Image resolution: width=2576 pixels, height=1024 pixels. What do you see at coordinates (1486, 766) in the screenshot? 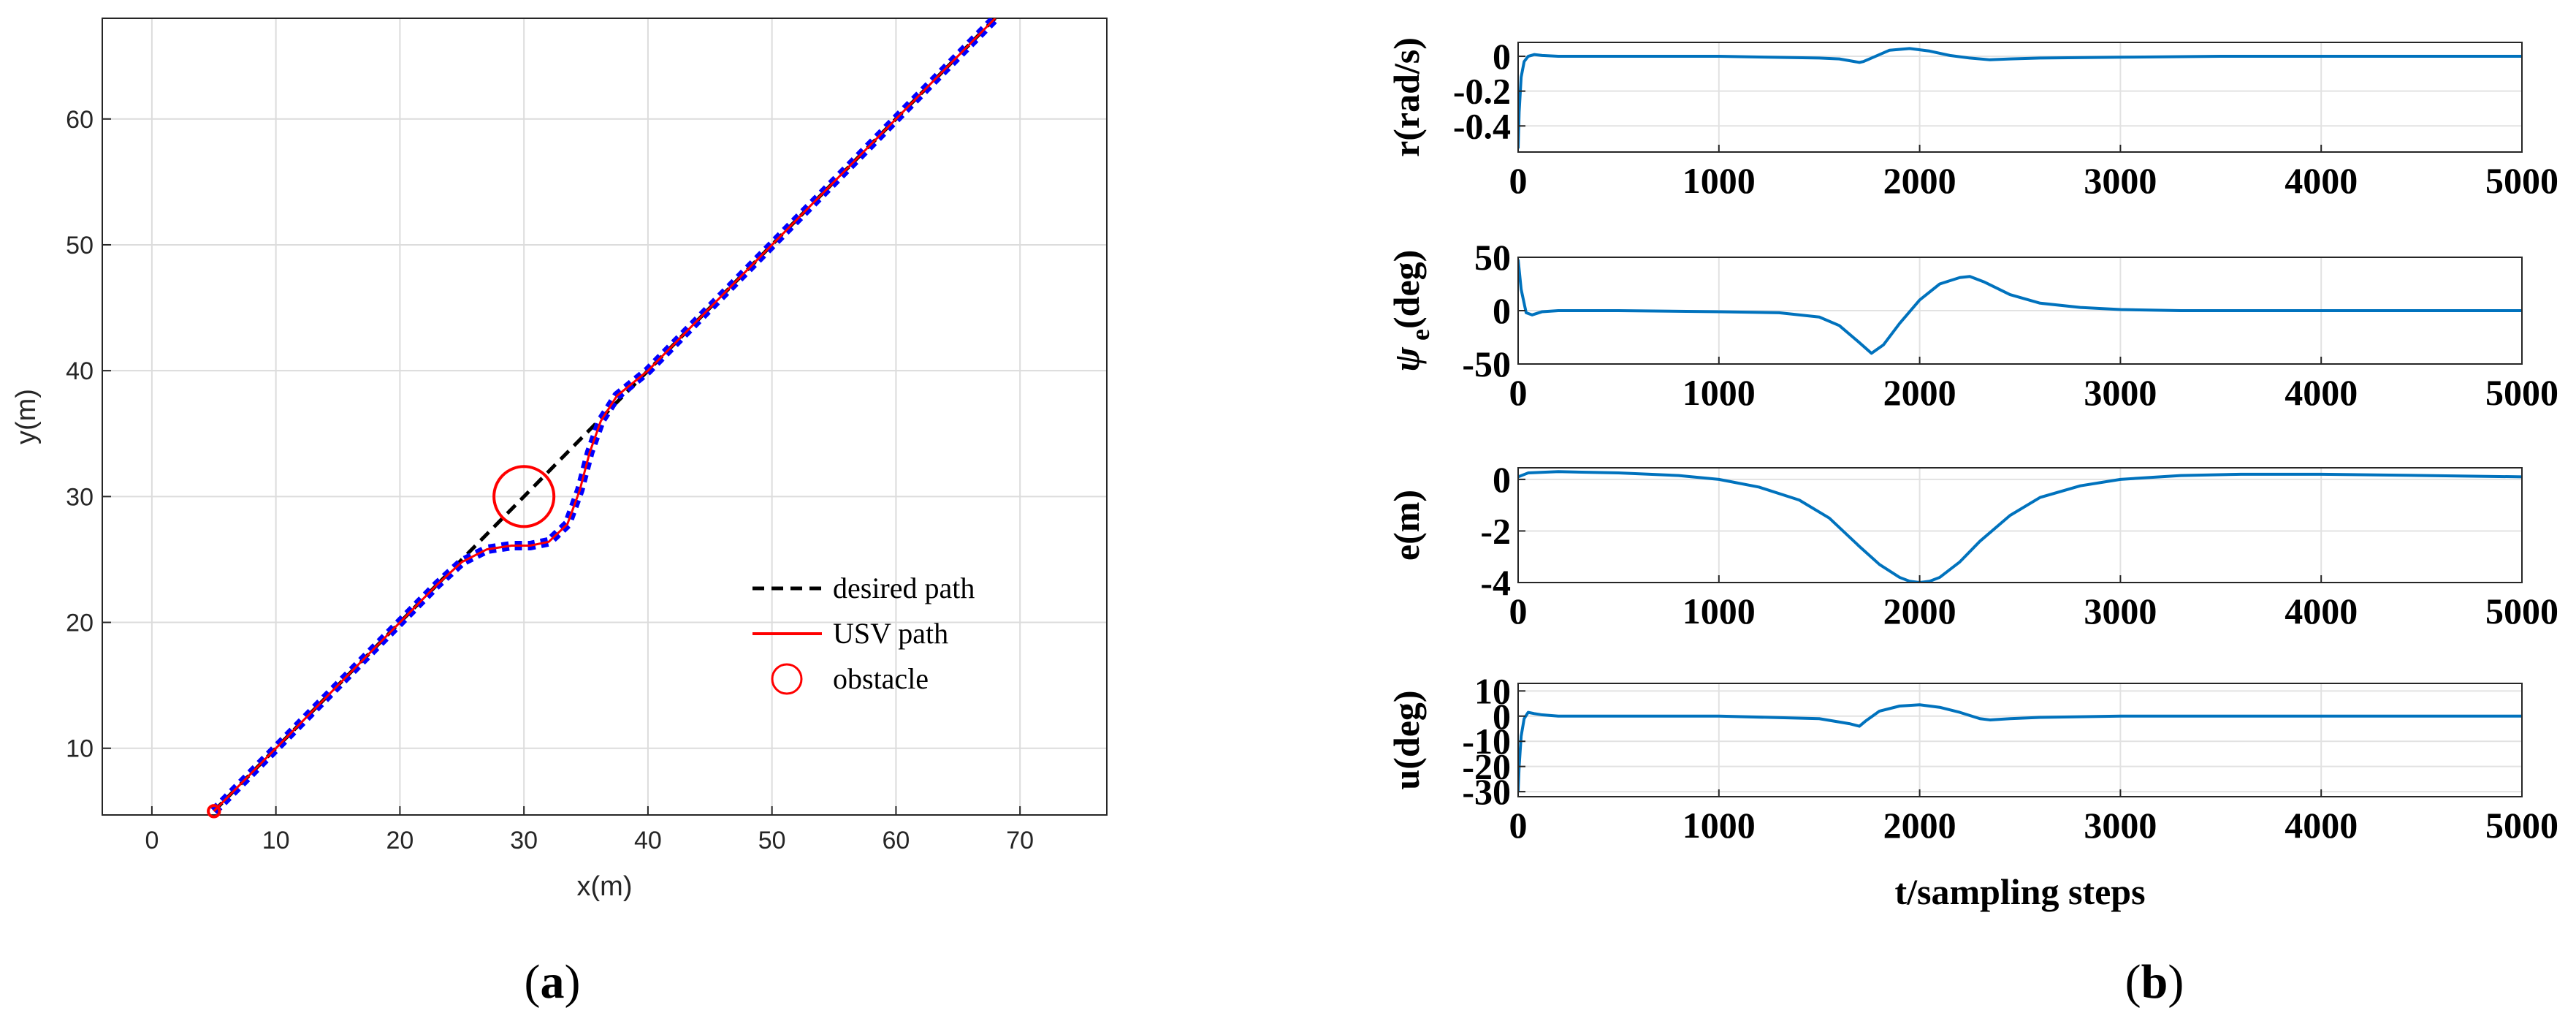
I see `ytick-b3-label-3: -20` at bounding box center [1486, 766].